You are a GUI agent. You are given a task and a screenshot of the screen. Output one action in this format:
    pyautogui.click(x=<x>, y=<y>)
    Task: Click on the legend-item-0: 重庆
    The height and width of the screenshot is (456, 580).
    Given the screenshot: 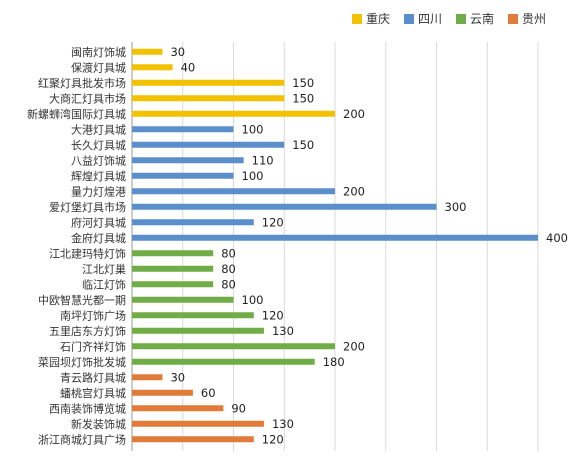 What is the action you would take?
    pyautogui.click(x=371, y=18)
    